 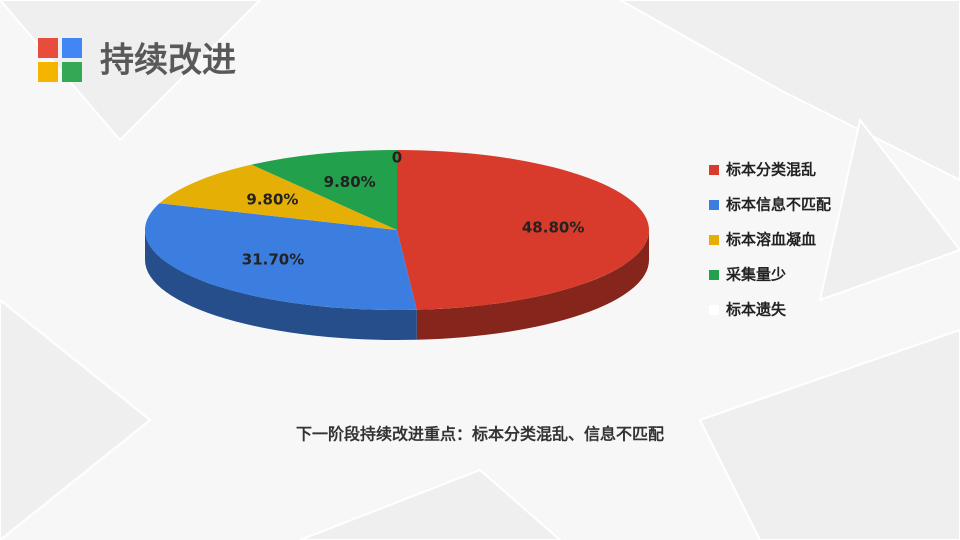 I want to click on logo, so click(x=60, y=60).